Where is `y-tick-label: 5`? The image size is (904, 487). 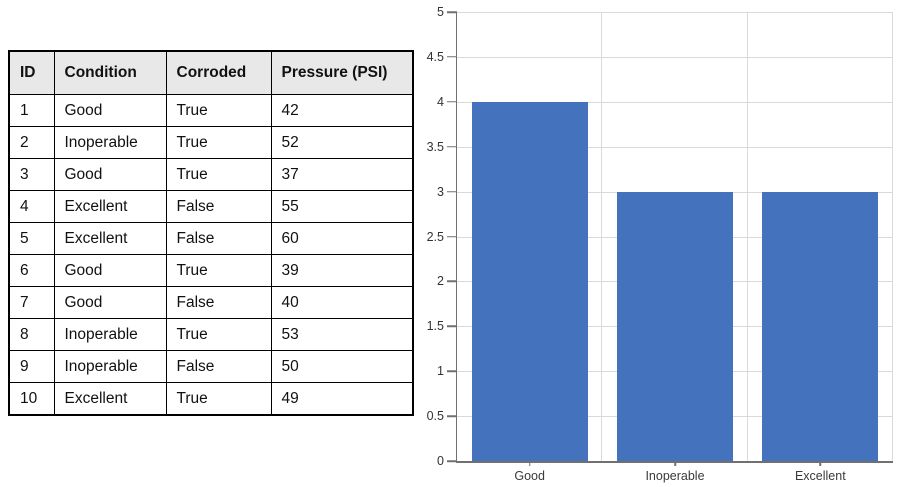
y-tick-label: 5 is located at coordinates (440, 12).